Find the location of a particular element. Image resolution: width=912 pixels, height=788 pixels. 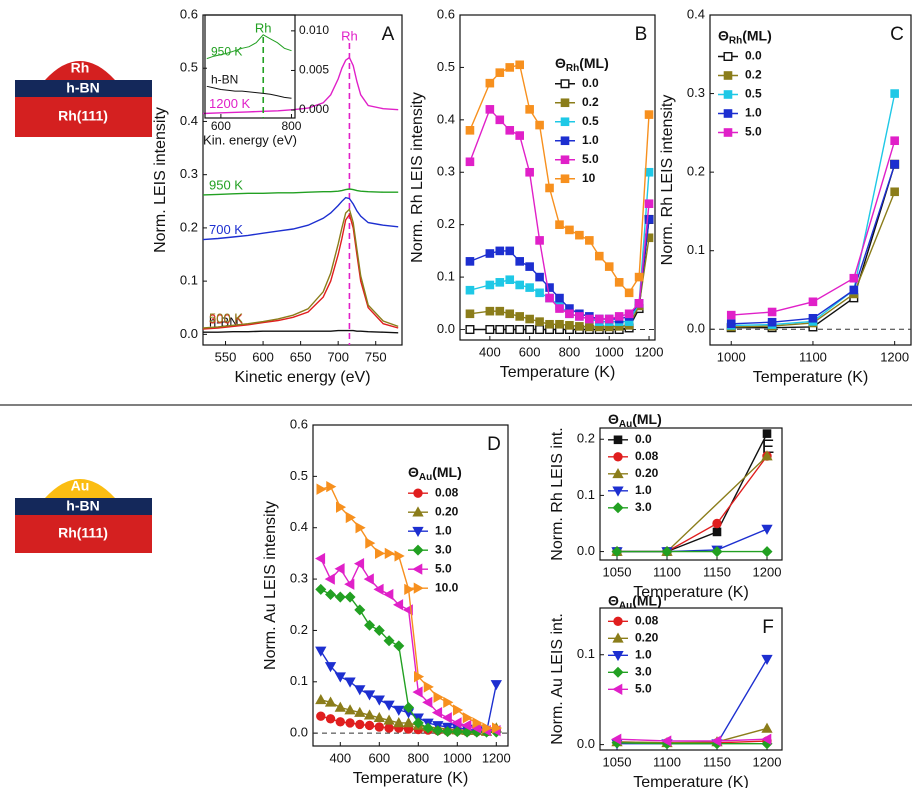

y-tick-label: 0.0 is located at coordinates (189, 333).